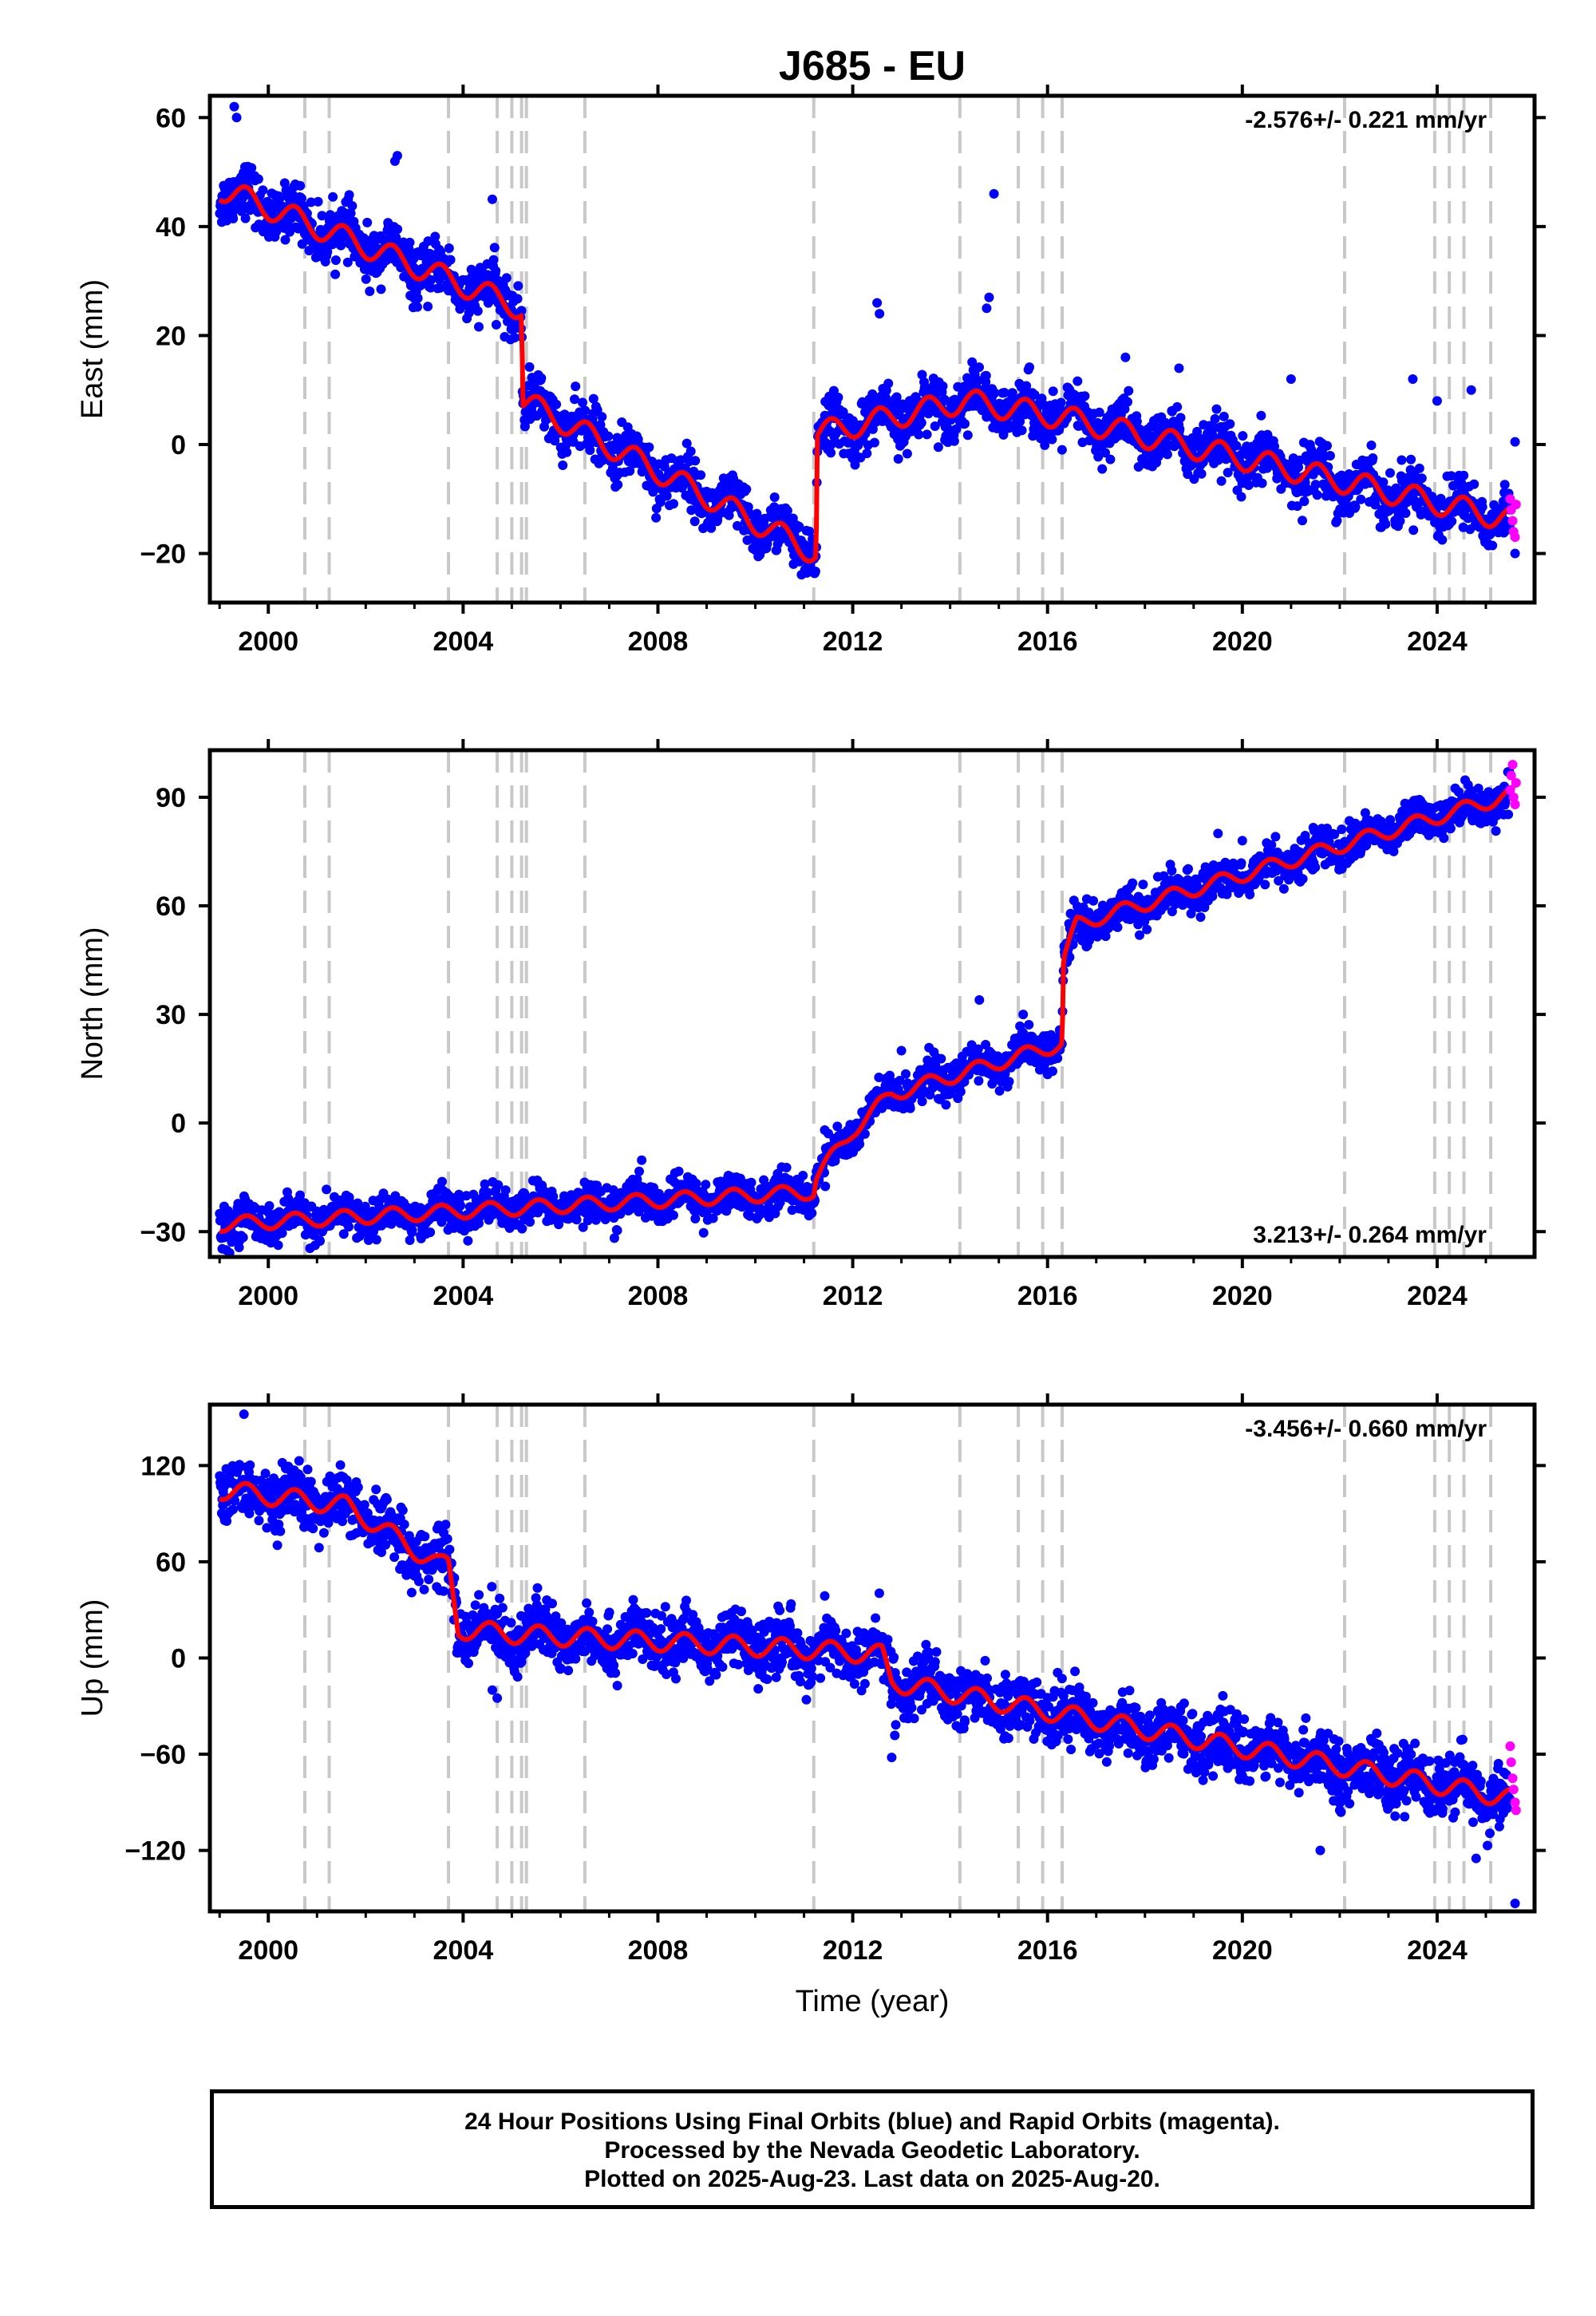 The width and height of the screenshot is (1596, 2316). I want to click on y-axis-title: East (mm), so click(92, 349).